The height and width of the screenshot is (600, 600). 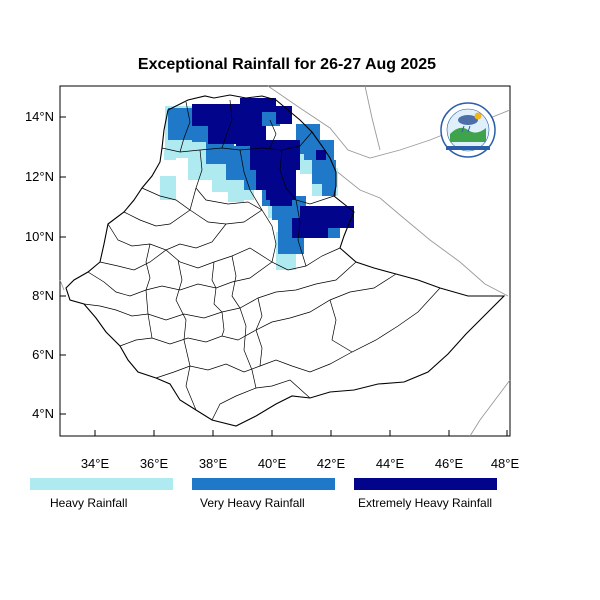 What do you see at coordinates (95, 463) in the screenshot?
I see `x-tick-label: 34°E` at bounding box center [95, 463].